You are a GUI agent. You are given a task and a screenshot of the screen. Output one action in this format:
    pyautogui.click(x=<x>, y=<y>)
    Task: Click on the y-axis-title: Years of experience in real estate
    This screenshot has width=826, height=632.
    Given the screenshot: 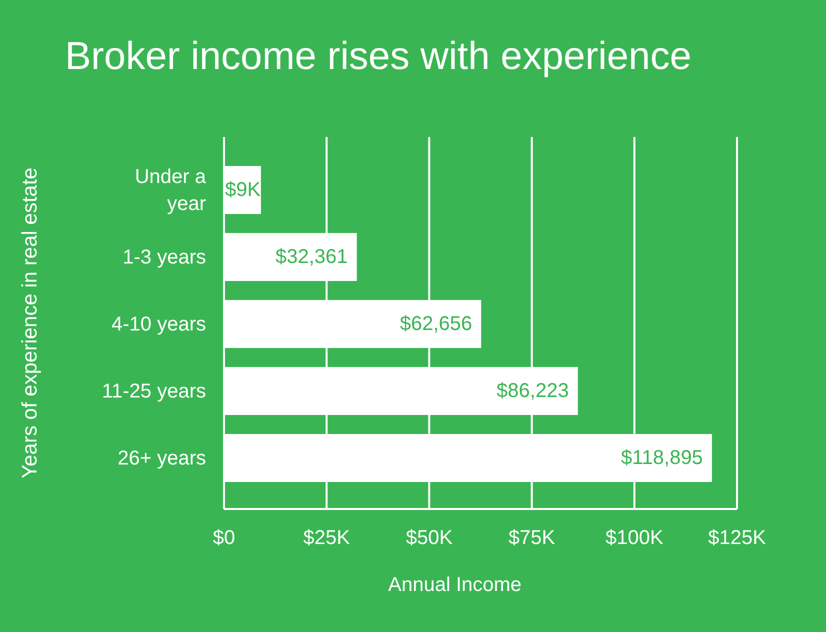 What is the action you would take?
    pyautogui.click(x=30, y=323)
    